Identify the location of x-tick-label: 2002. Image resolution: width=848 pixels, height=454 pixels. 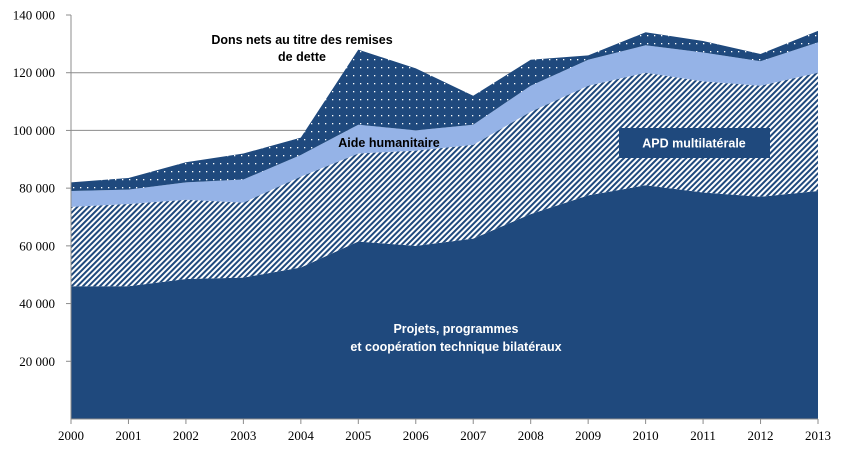
(186, 435).